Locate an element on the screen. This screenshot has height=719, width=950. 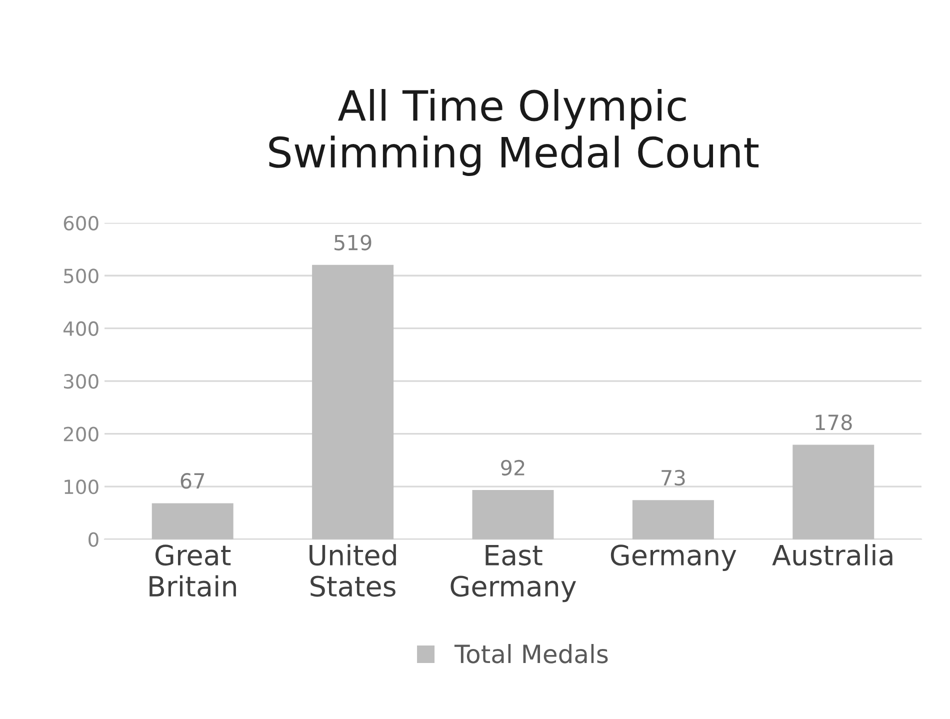
y-tick-label: 300 is located at coordinates (81, 381).